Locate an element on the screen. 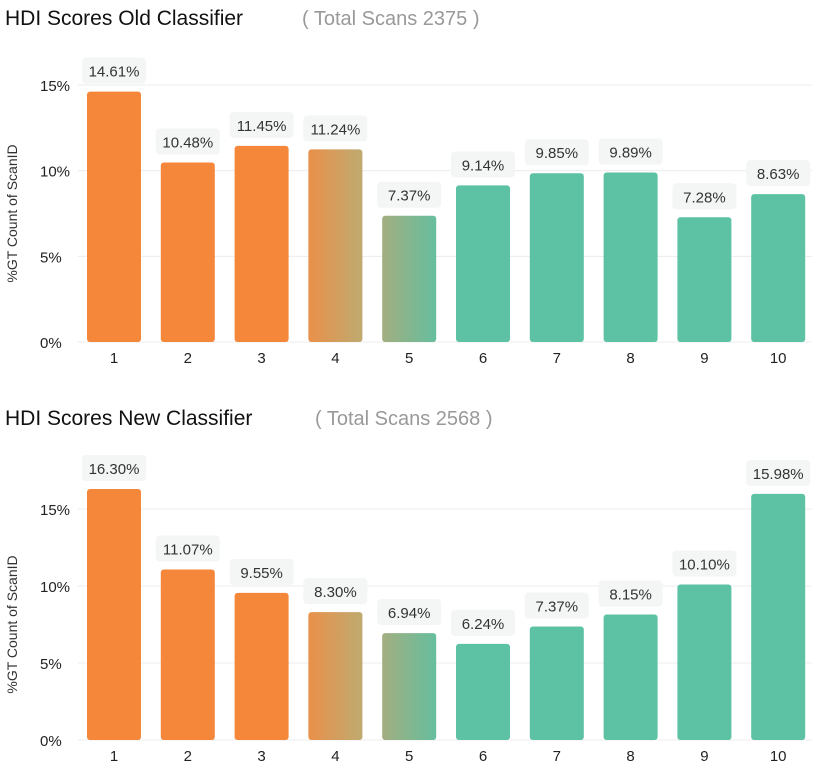 Image resolution: width=816 pixels, height=768 pixels. data-label: 11.07% is located at coordinates (188, 550).